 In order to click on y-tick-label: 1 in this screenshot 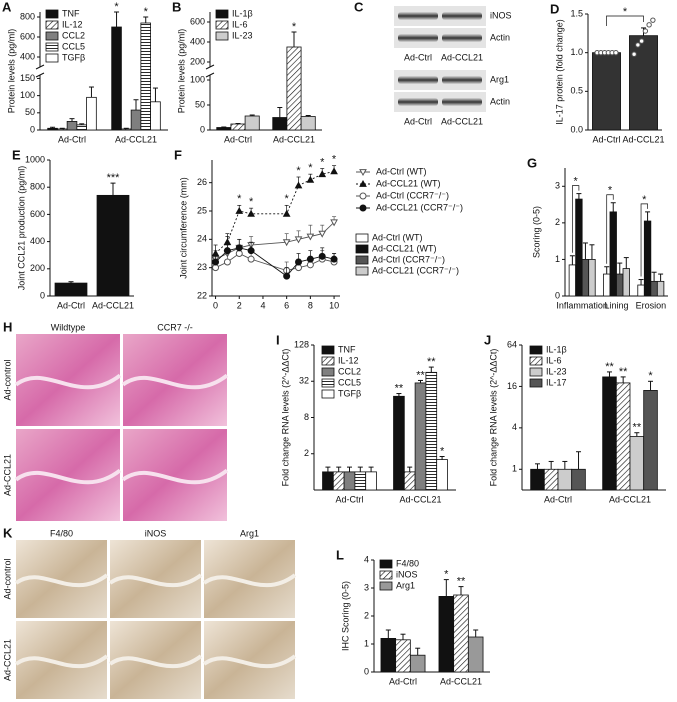, I will do `click(366, 643)`.